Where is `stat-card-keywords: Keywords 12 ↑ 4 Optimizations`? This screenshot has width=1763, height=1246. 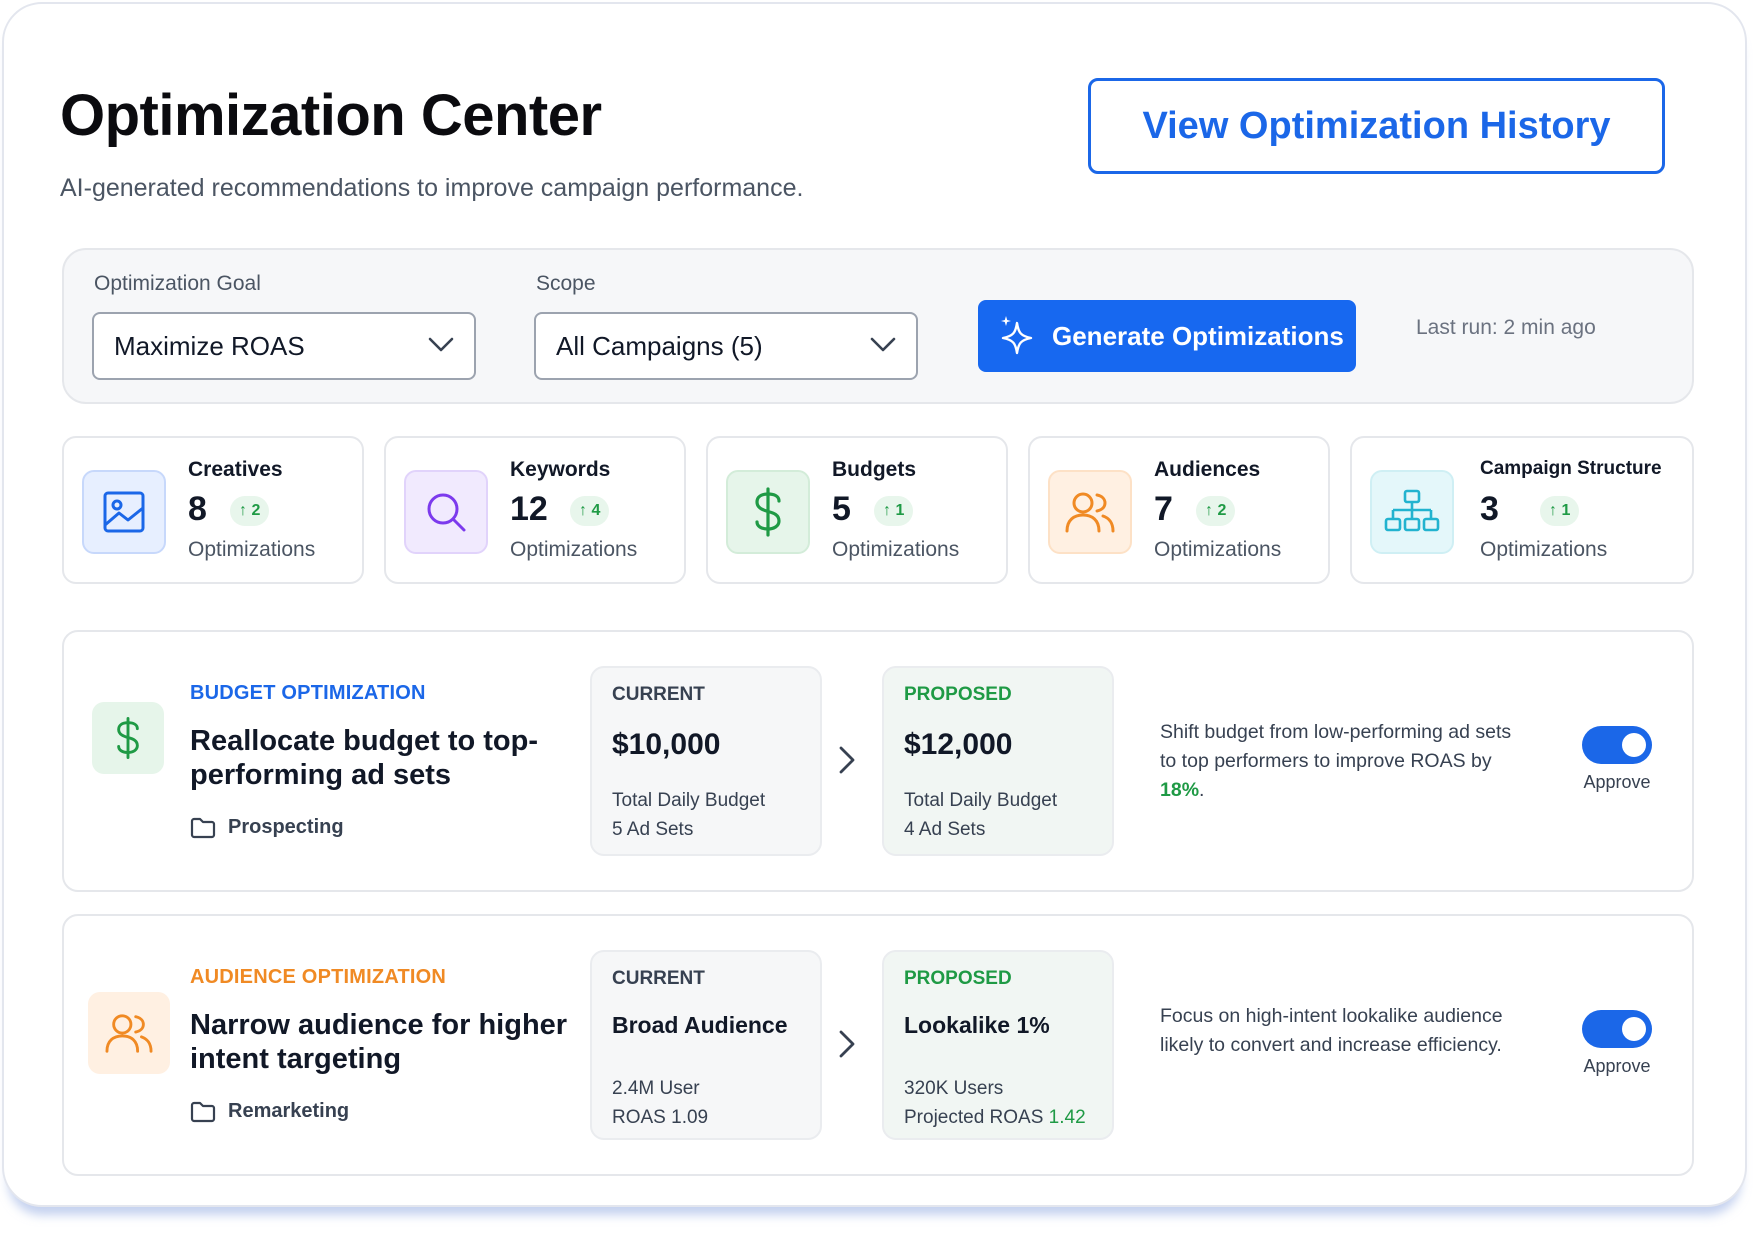
stat-card-keywords: Keywords 12 ↑ 4 Optimizations is located at coordinates (535, 510).